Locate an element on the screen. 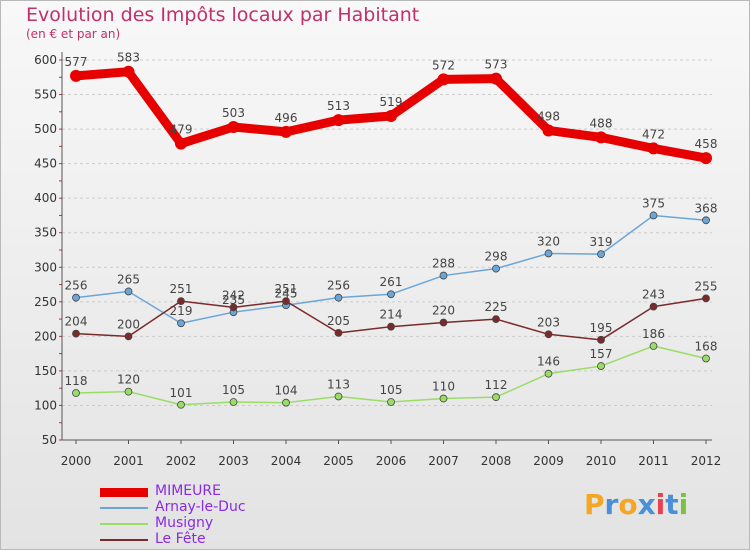 Image resolution: width=750 pixels, height=550 pixels. legend-label: Le Fête is located at coordinates (180, 539).